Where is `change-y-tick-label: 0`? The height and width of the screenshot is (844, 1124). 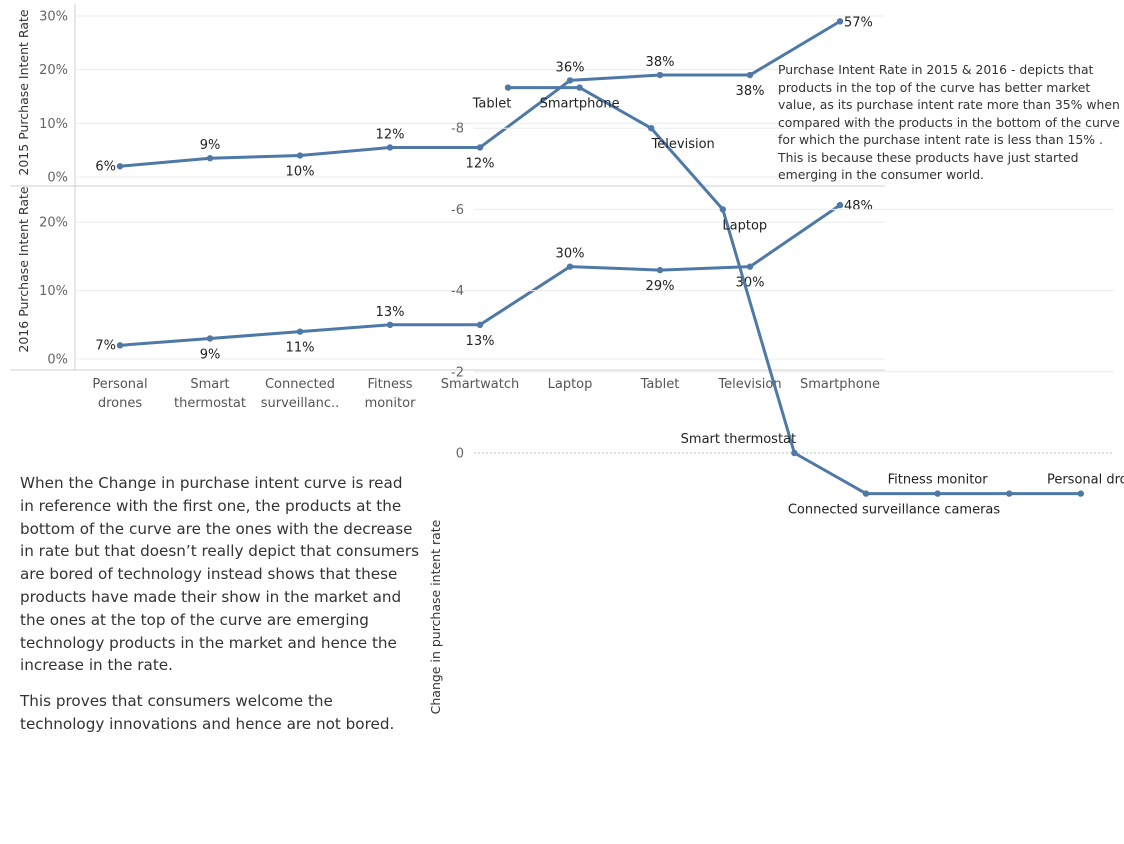
change-y-tick-label: 0 is located at coordinates (460, 454).